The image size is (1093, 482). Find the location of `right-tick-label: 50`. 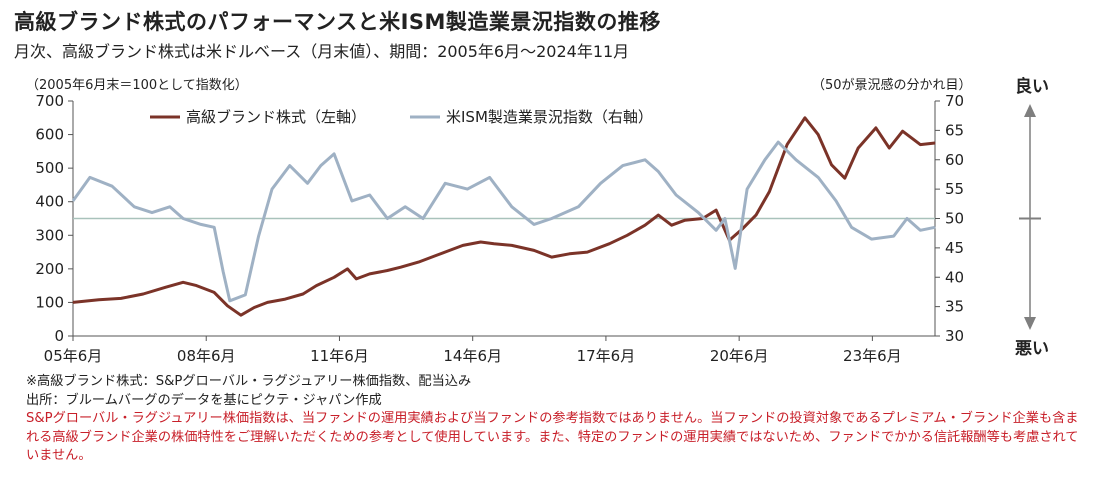

right-tick-label: 50 is located at coordinates (954, 219).